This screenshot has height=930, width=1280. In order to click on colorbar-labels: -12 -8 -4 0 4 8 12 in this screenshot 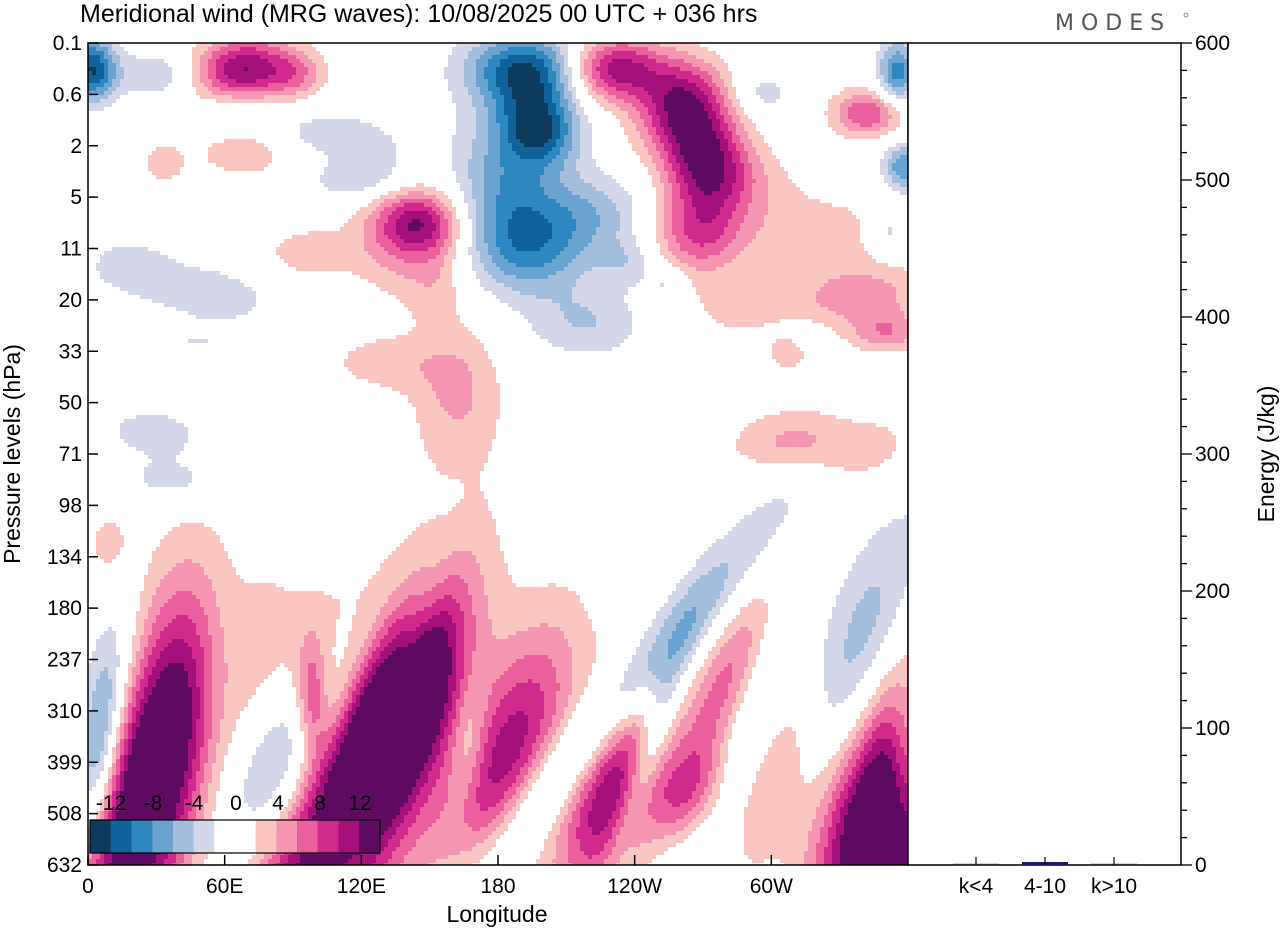, I will do `click(234, 803)`.